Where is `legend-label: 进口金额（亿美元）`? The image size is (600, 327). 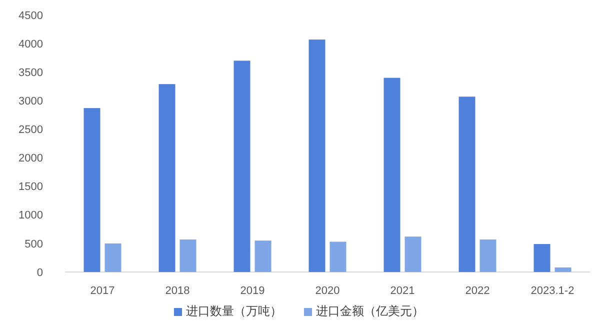
legend-label: 进口金额（亿美元） is located at coordinates (370, 311).